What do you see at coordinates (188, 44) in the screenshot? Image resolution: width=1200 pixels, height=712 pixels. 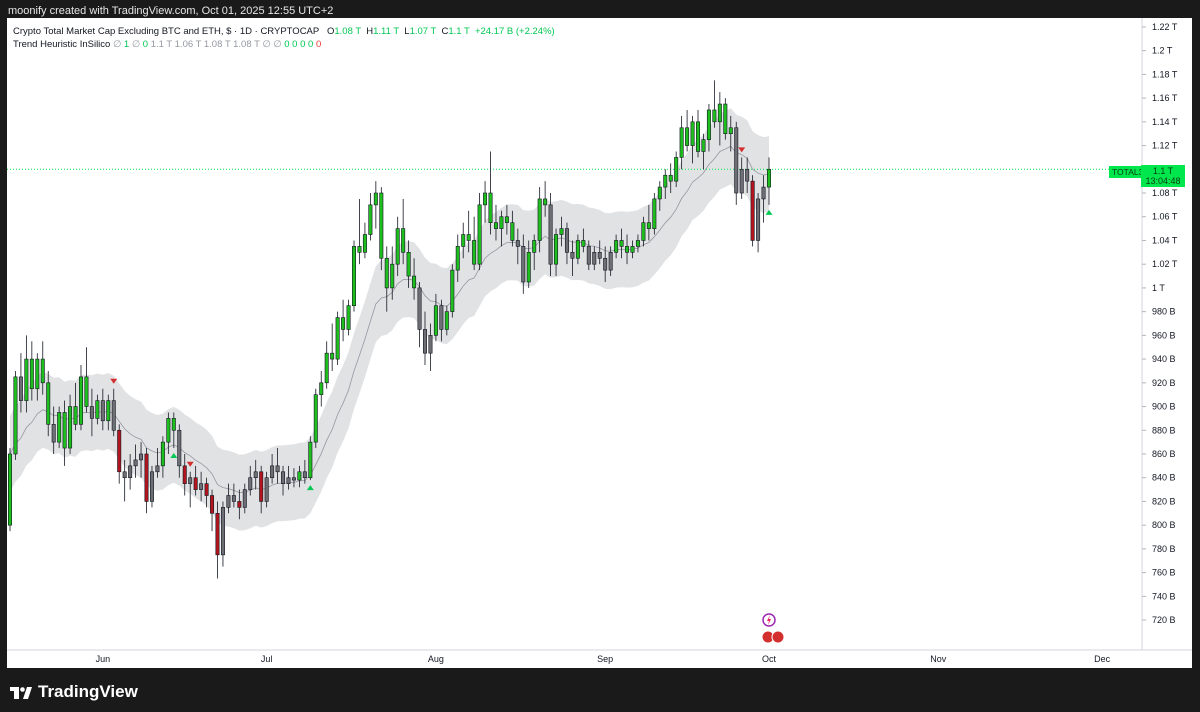 I see `ind-value: 1.06 T` at bounding box center [188, 44].